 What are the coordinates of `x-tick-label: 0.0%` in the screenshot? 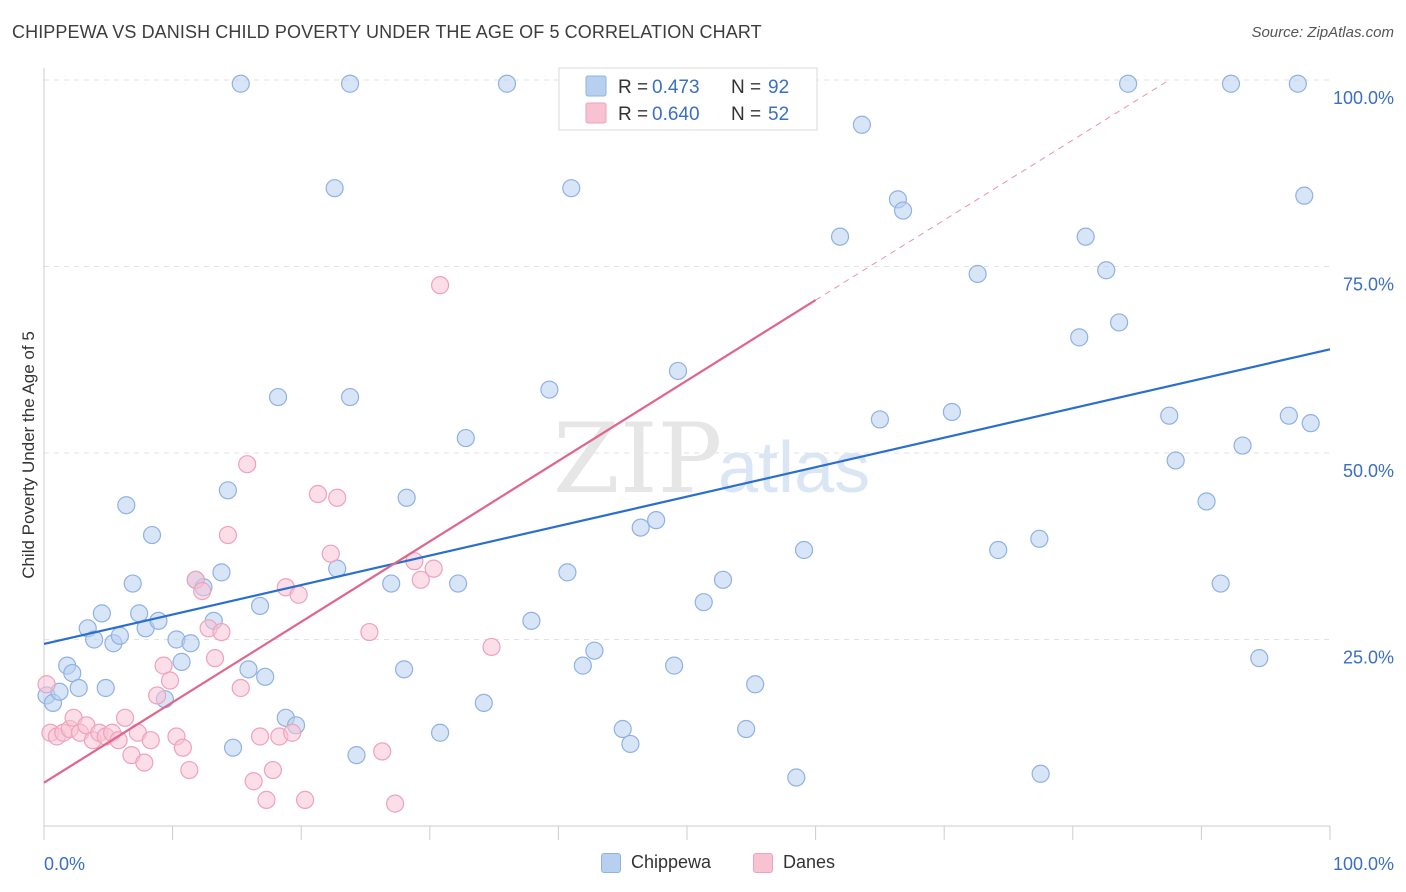 It's located at (64, 864).